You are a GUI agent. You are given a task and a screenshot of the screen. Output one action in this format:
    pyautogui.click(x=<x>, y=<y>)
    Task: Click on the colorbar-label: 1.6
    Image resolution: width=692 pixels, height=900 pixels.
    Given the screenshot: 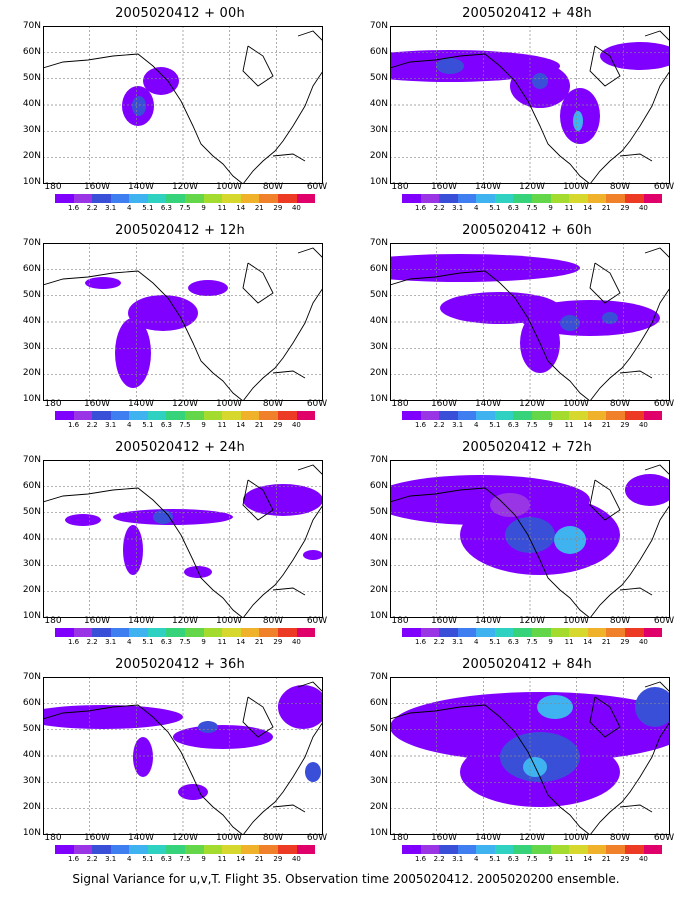 What is the action you would take?
    pyautogui.click(x=73, y=208)
    